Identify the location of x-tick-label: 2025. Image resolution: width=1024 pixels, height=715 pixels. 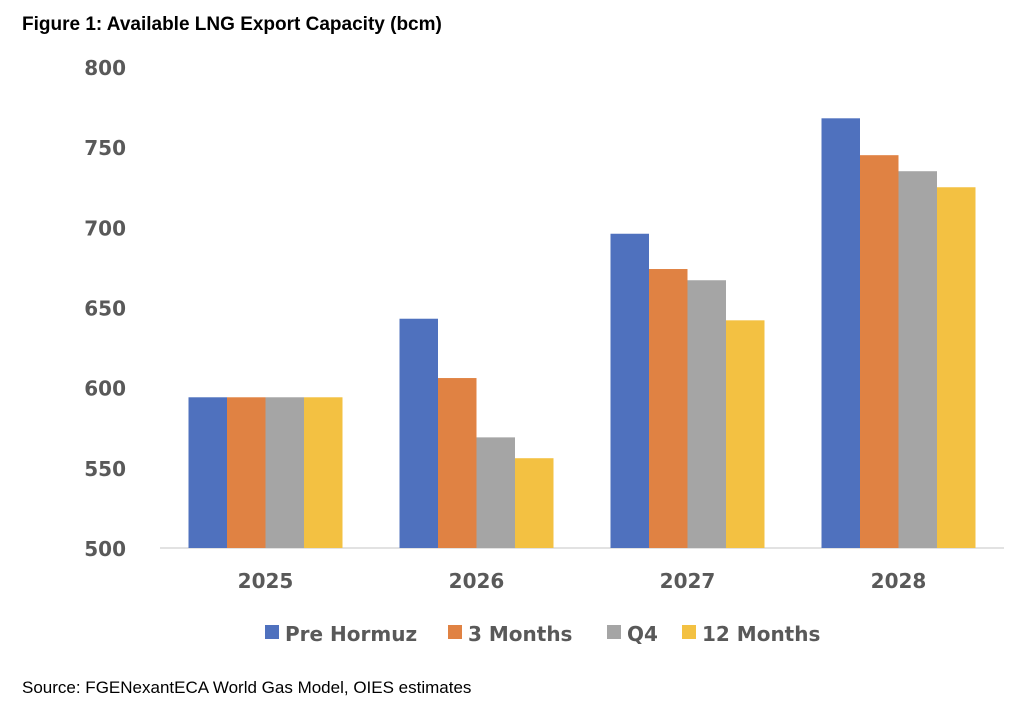
(266, 581).